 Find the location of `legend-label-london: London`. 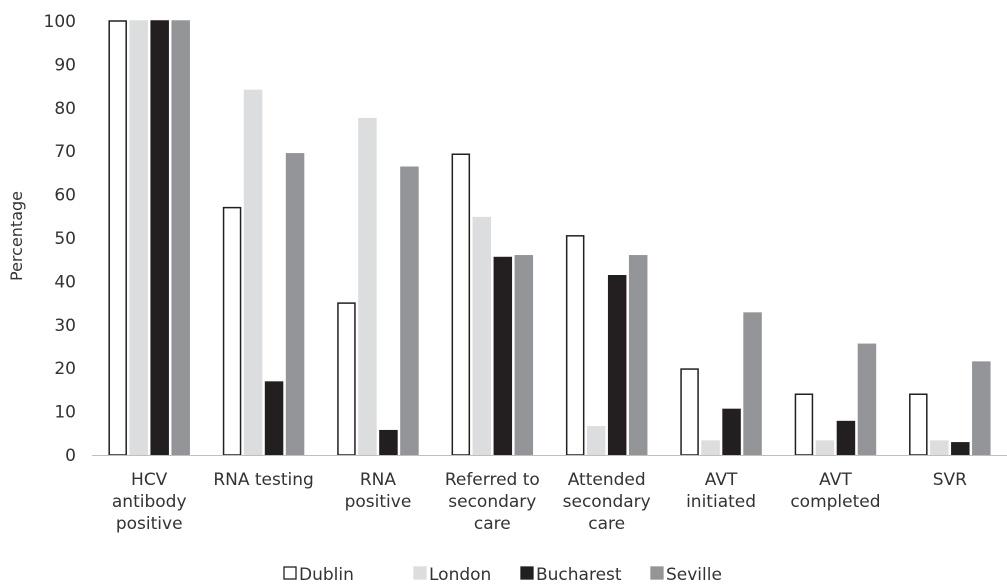

legend-label-london: London is located at coordinates (460, 575).